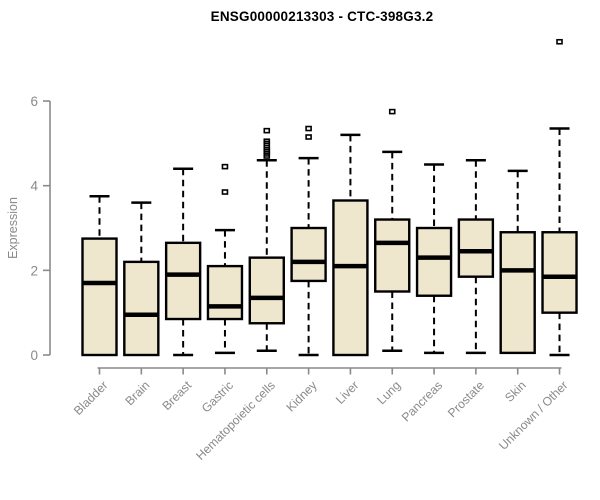 The width and height of the screenshot is (600, 500). I want to click on x-category-label: Kidney, so click(301, 396).